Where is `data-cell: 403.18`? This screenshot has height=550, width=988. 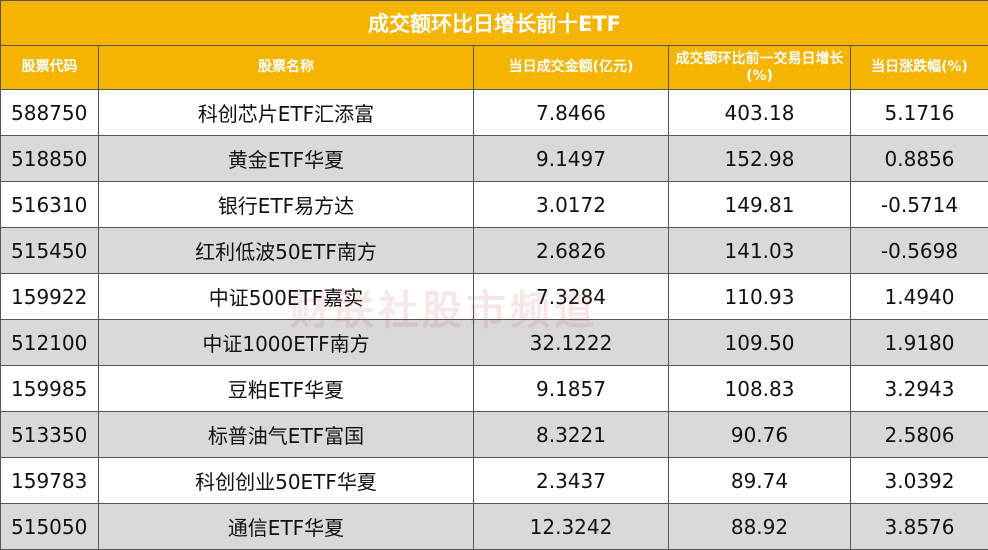 data-cell: 403.18 is located at coordinates (759, 112).